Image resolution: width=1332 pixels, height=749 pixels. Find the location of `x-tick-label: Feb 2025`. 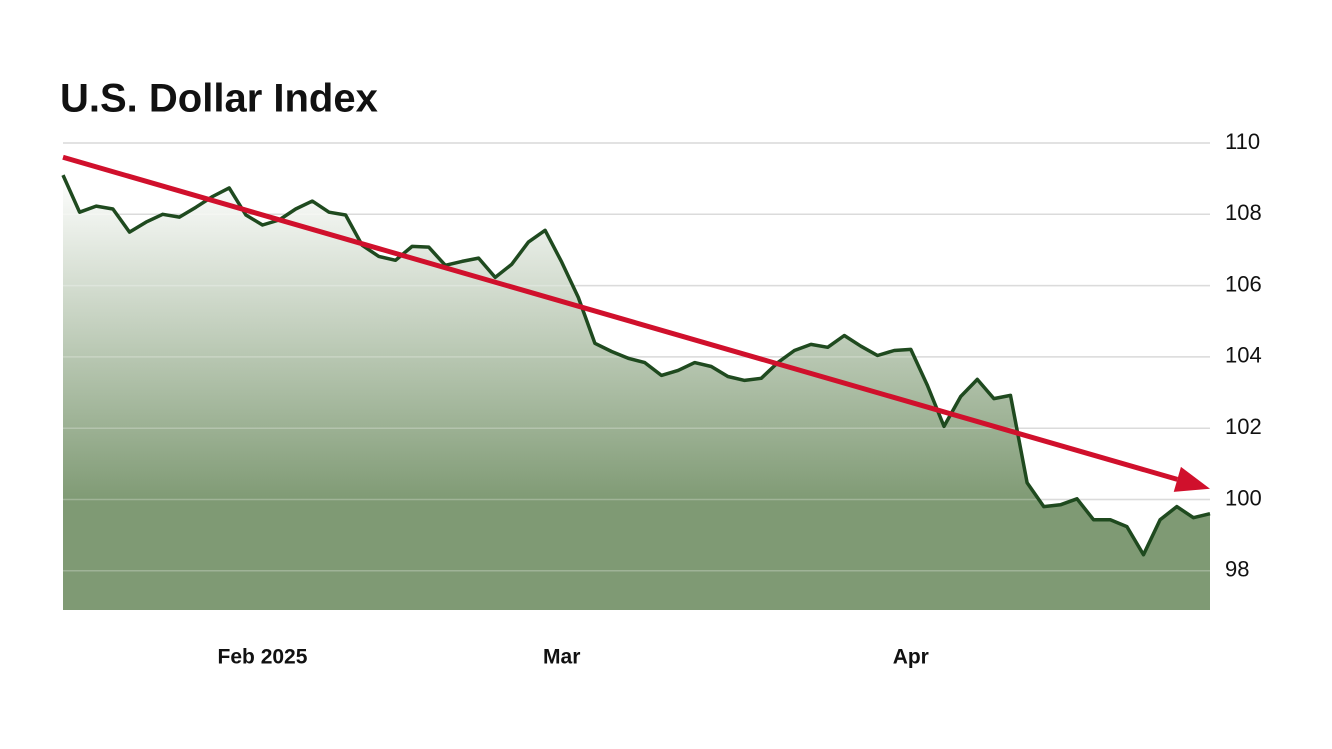

x-tick-label: Feb 2025 is located at coordinates (263, 657).